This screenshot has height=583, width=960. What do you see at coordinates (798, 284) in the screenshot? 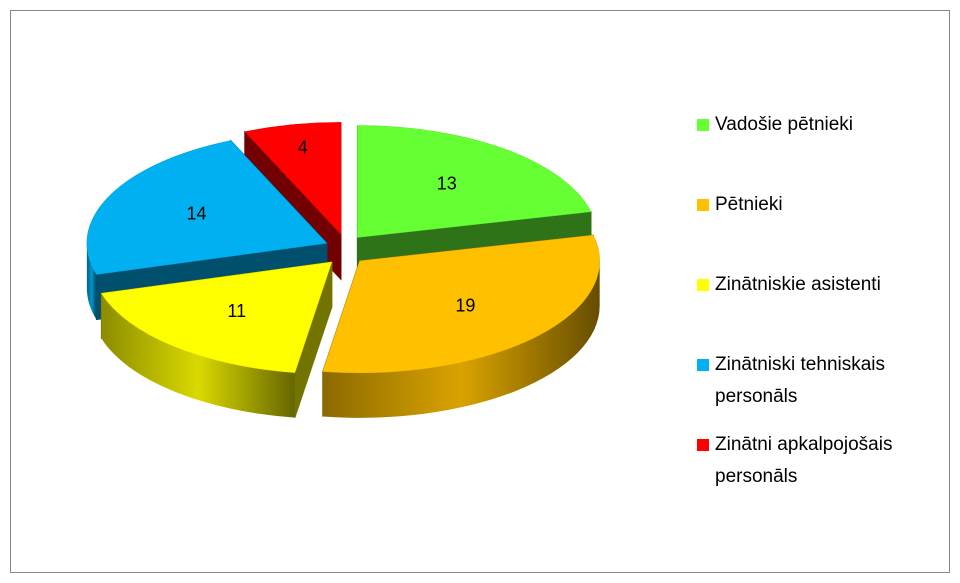
I see `legend-label: Zinātniskie asistenti` at bounding box center [798, 284].